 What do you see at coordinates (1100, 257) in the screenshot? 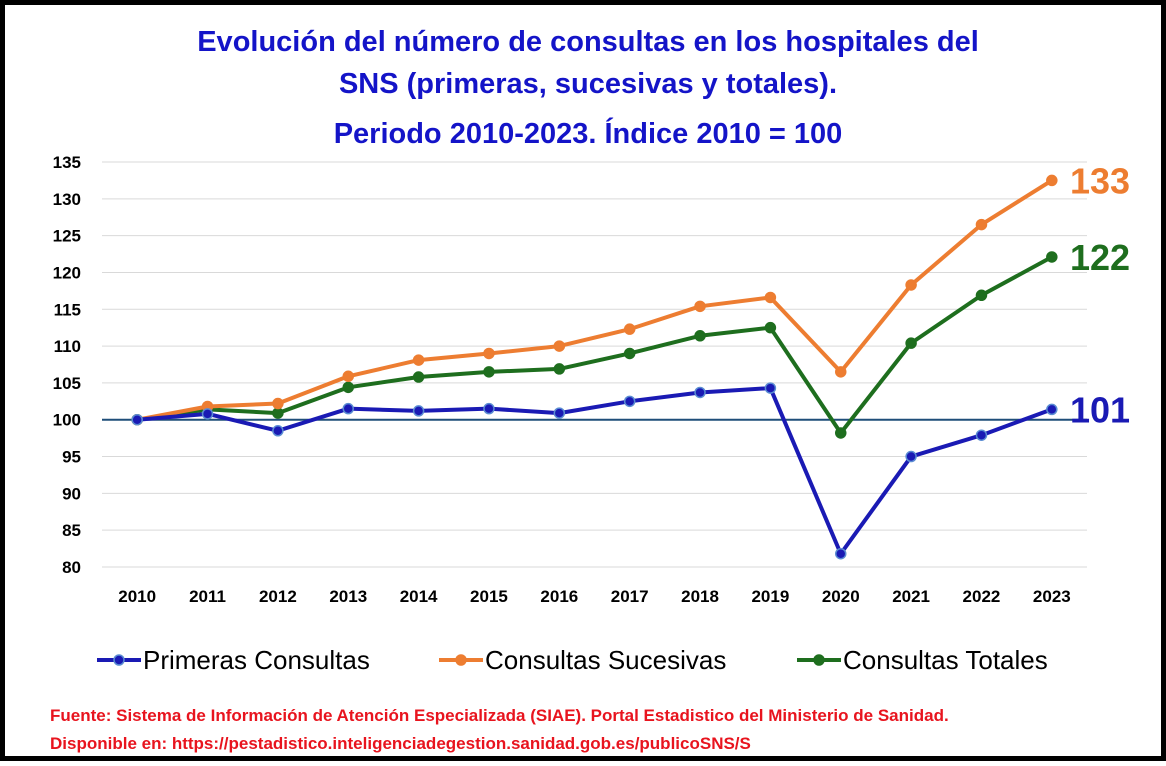
I see `end-label: 122` at bounding box center [1100, 257].